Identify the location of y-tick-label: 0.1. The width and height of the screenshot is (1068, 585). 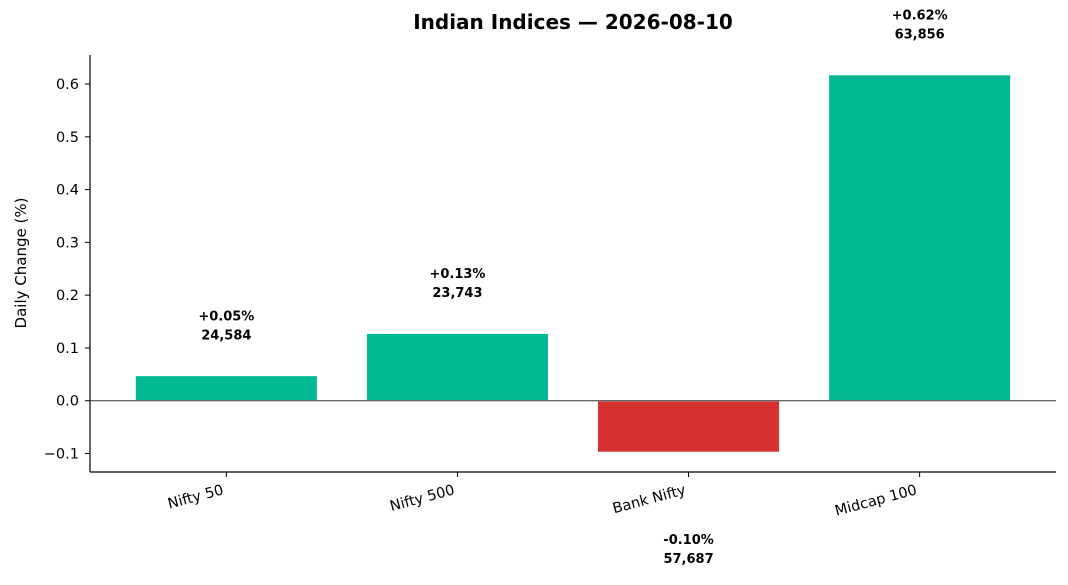
(67, 349).